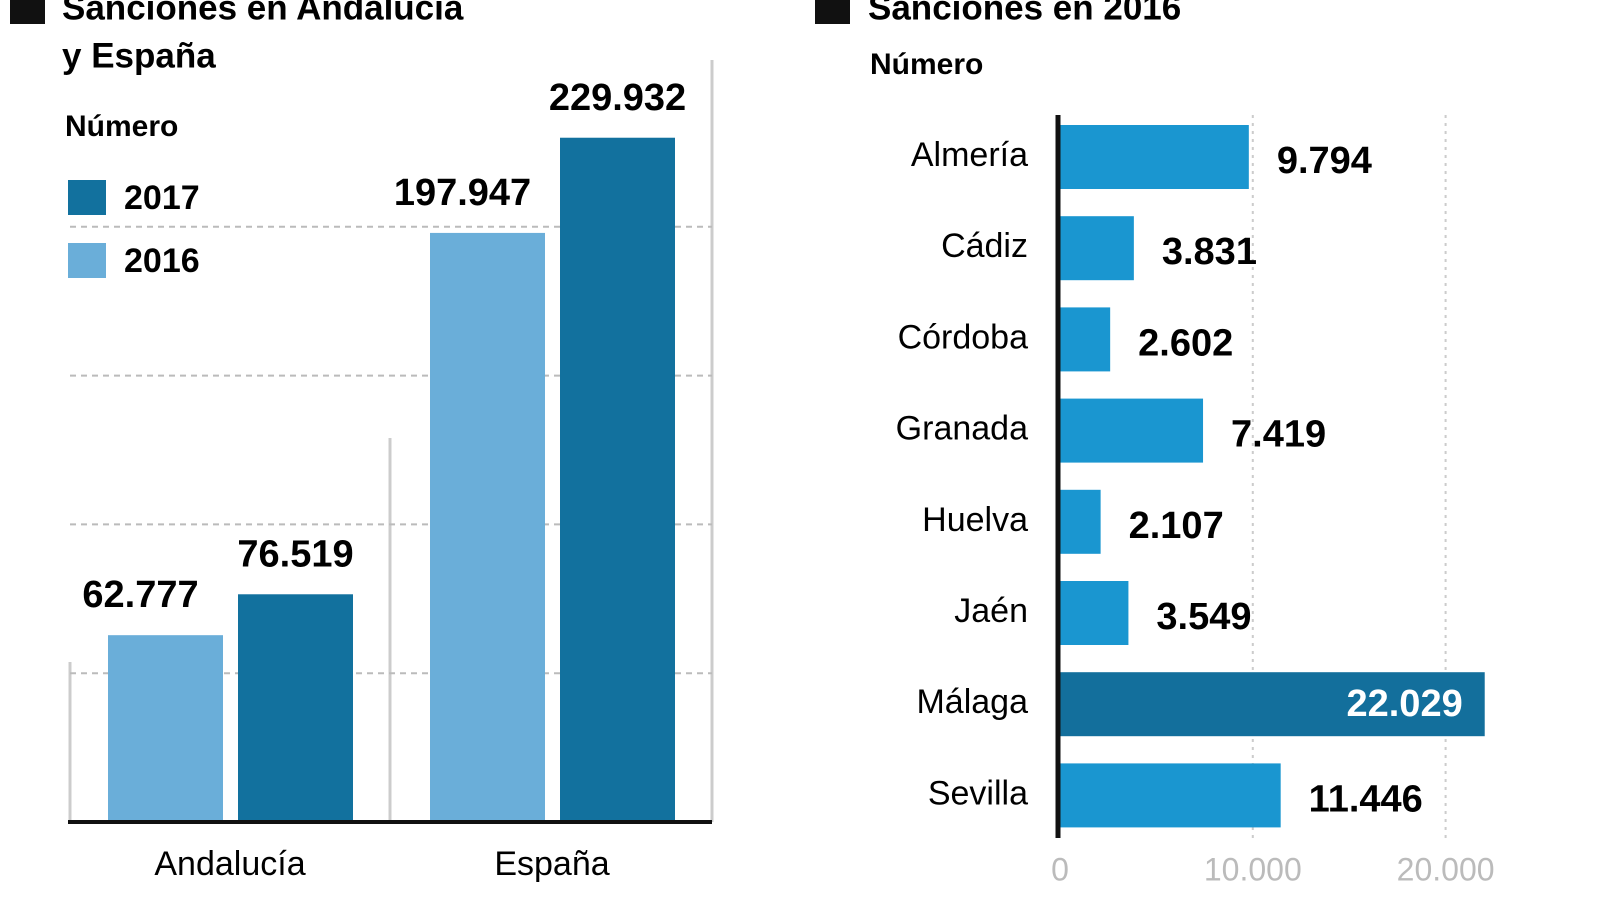  I want to click on value-label: 3.549, so click(1203, 617).